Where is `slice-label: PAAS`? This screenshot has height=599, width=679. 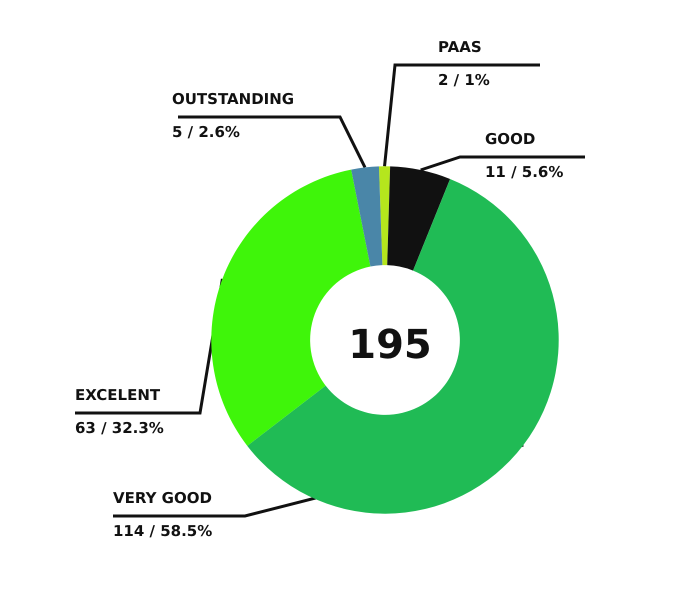 slice-label: PAAS is located at coordinates (460, 47).